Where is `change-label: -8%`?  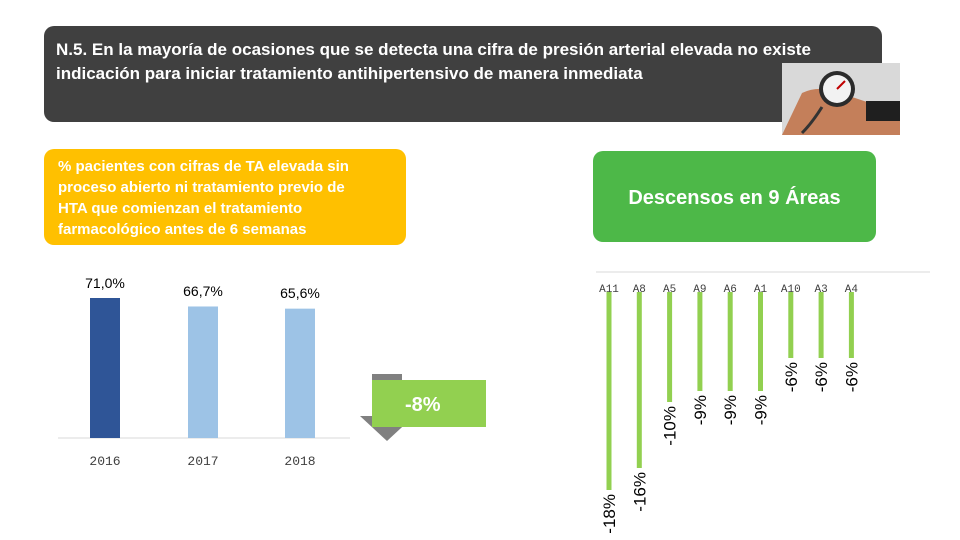 change-label: -8% is located at coordinates (423, 405).